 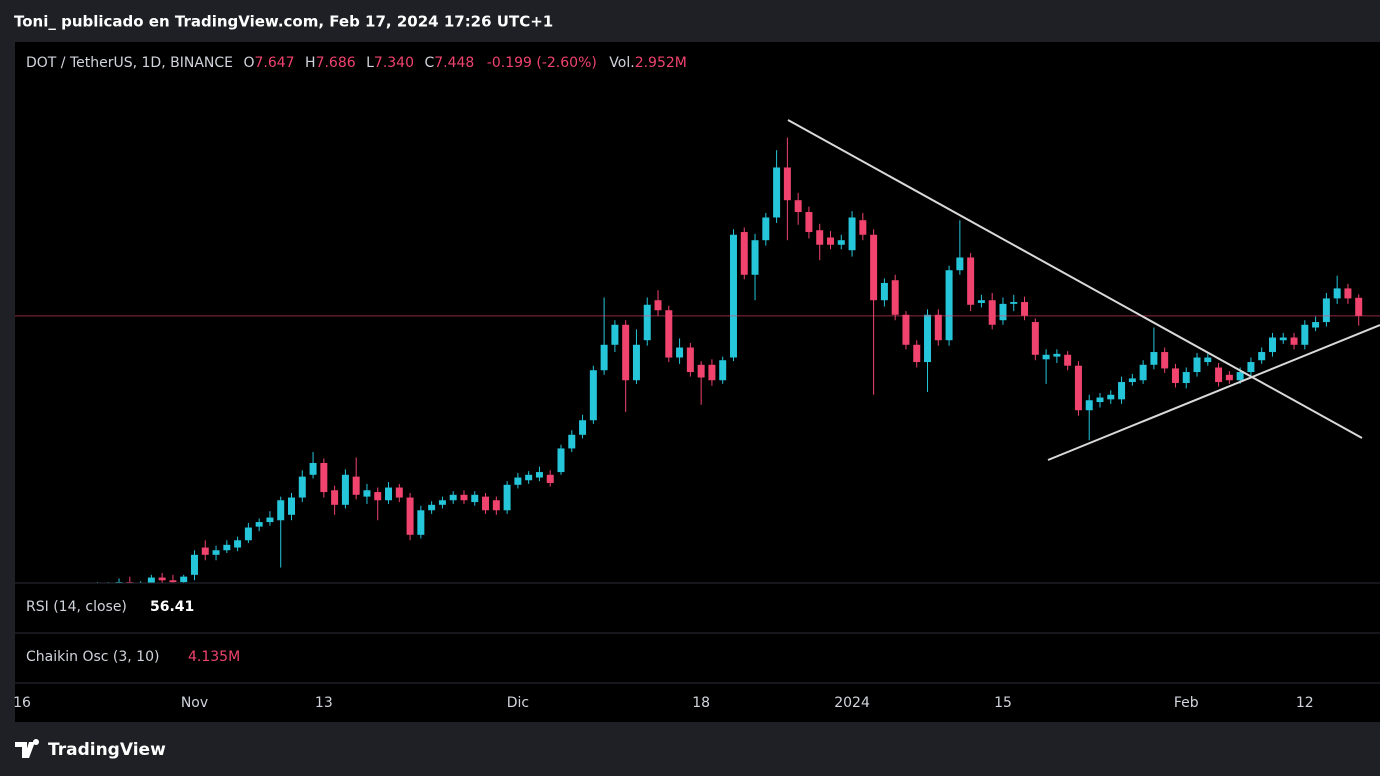 What do you see at coordinates (370, 63) in the screenshot?
I see `ohlc-label: L` at bounding box center [370, 63].